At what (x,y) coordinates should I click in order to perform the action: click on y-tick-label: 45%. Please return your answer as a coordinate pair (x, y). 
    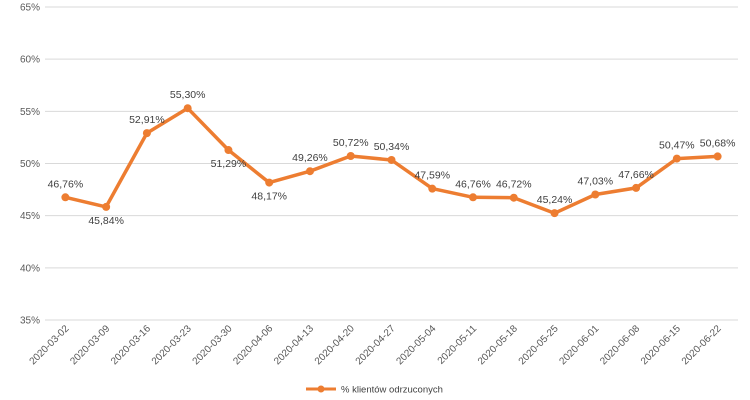
    Looking at the image, I should click on (30, 216).